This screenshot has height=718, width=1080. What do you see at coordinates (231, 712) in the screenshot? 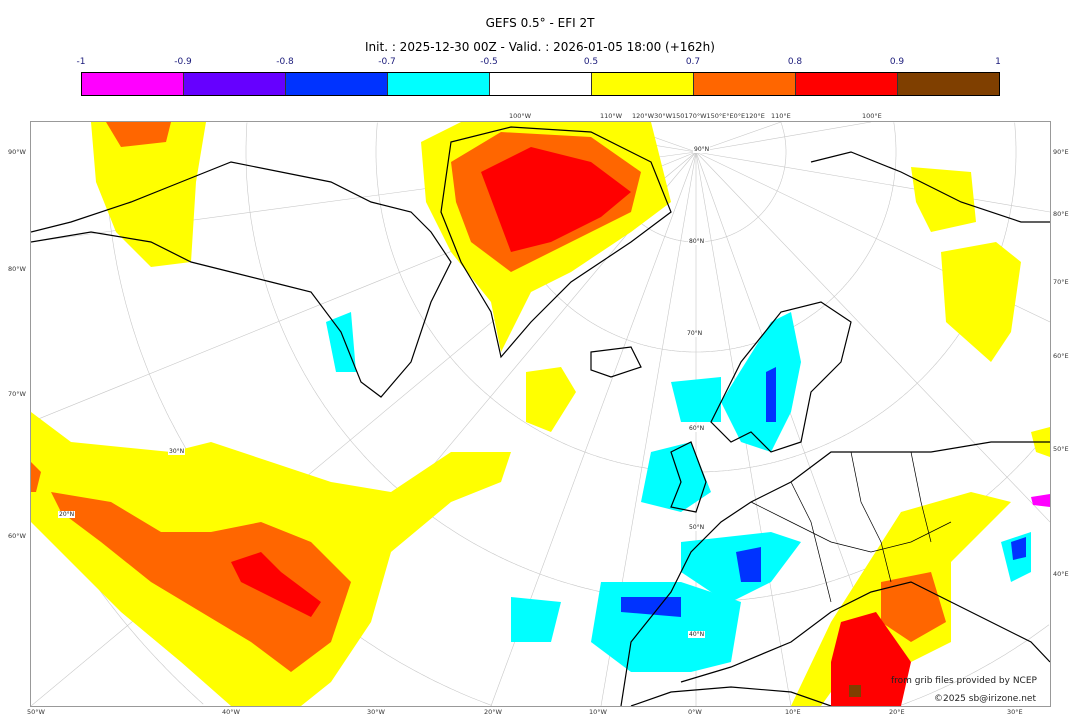
I see `bottom-axis-label: 40°W` at bounding box center [231, 712].